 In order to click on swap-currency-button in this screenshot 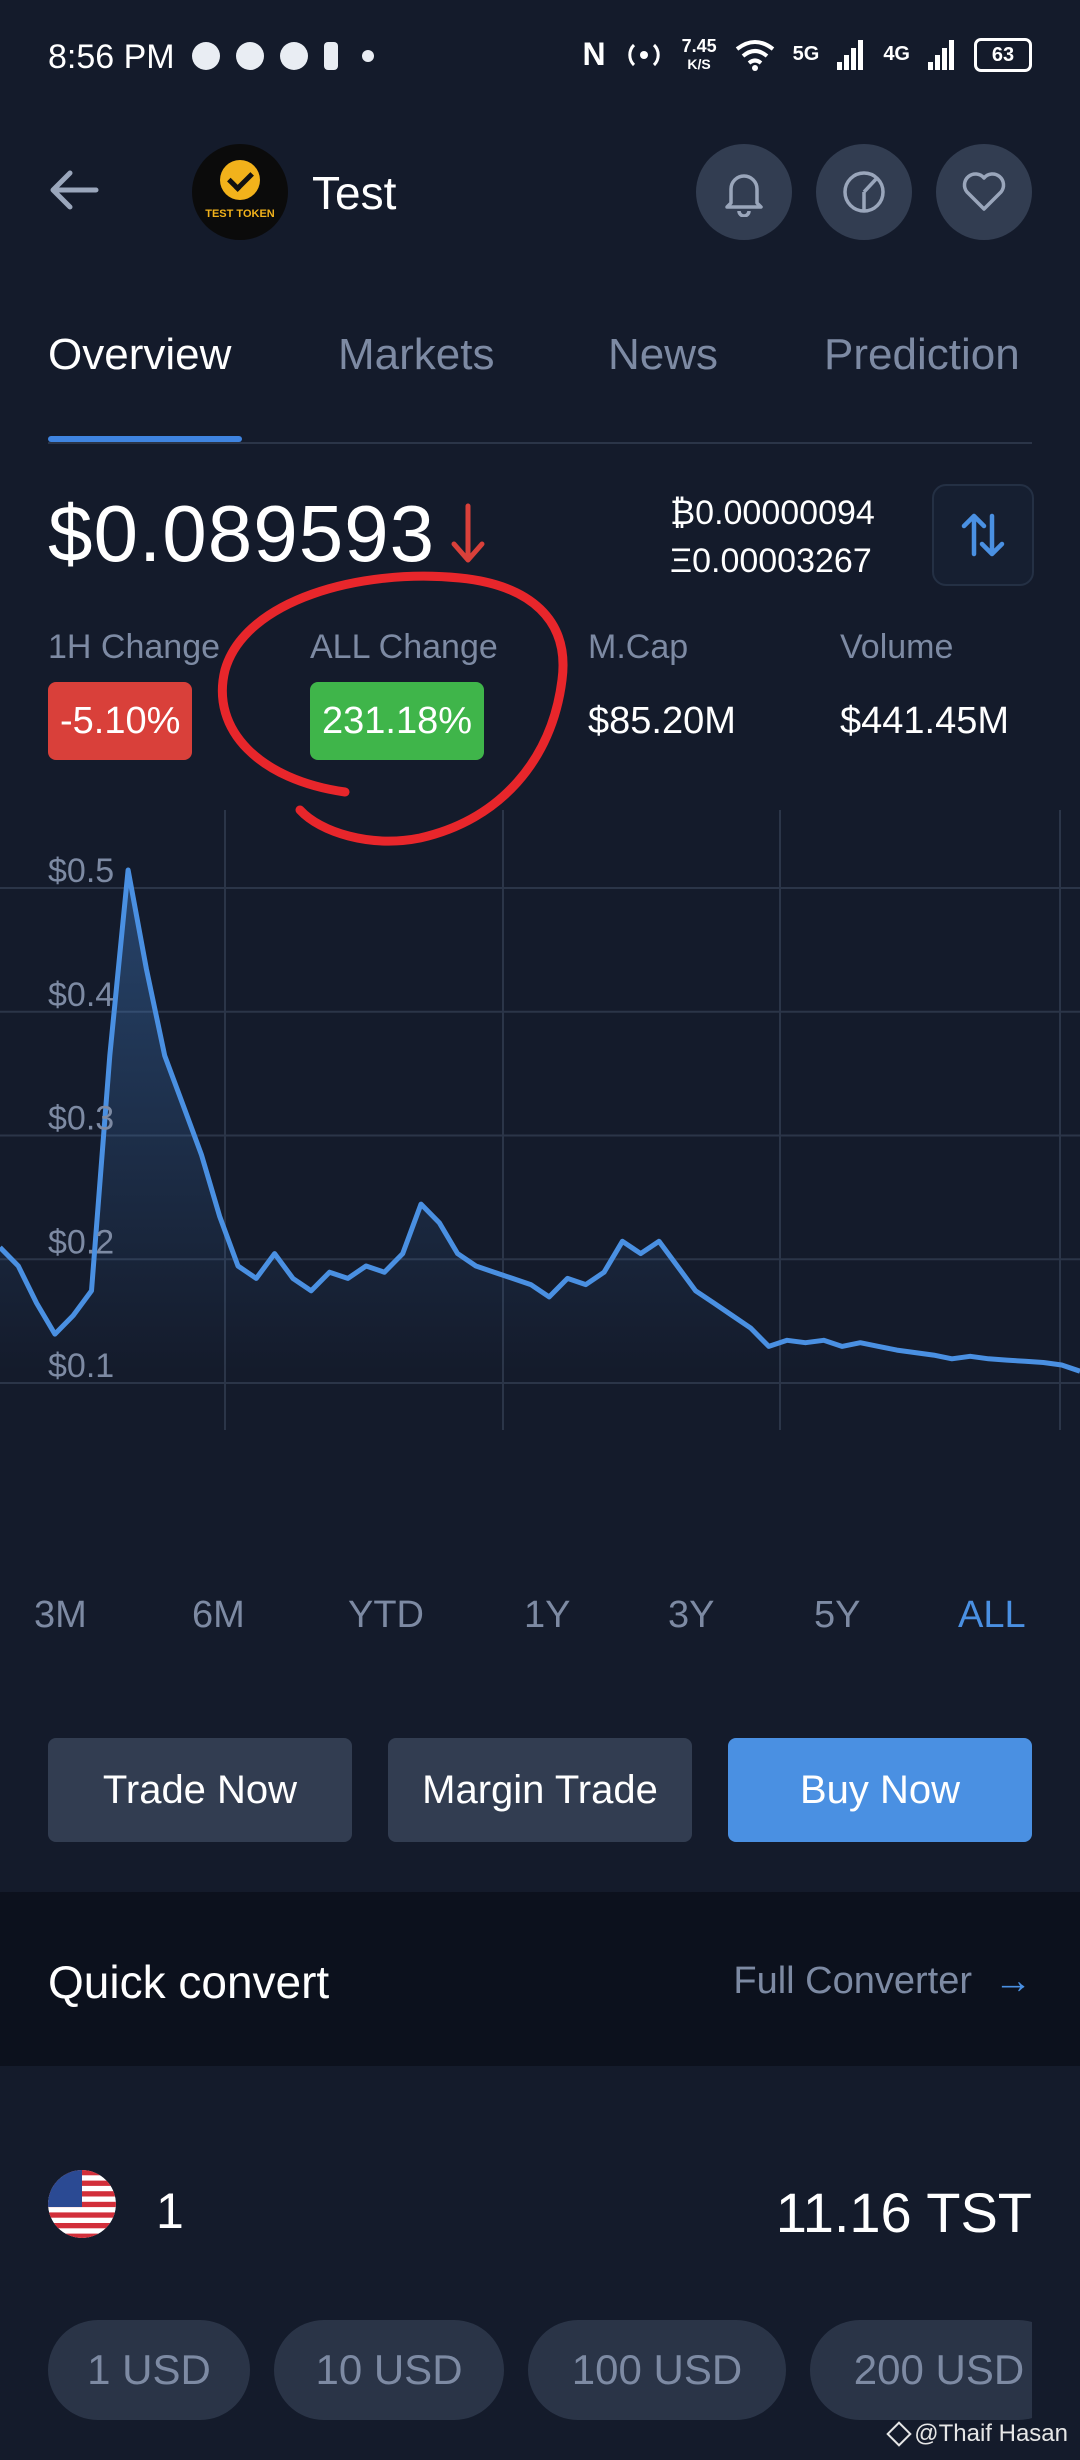, I will do `click(983, 535)`.